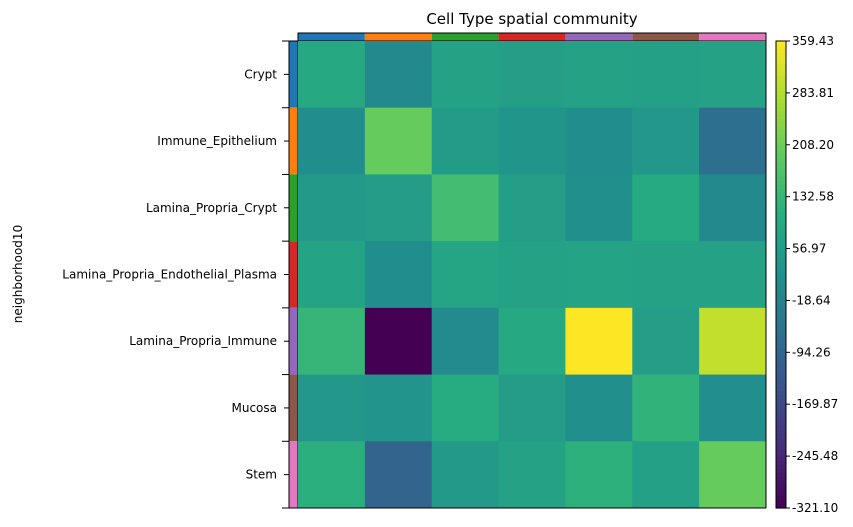  Describe the element at coordinates (211, 208) in the screenshot. I see `row-label: Lamina_Propria_Crypt` at that location.